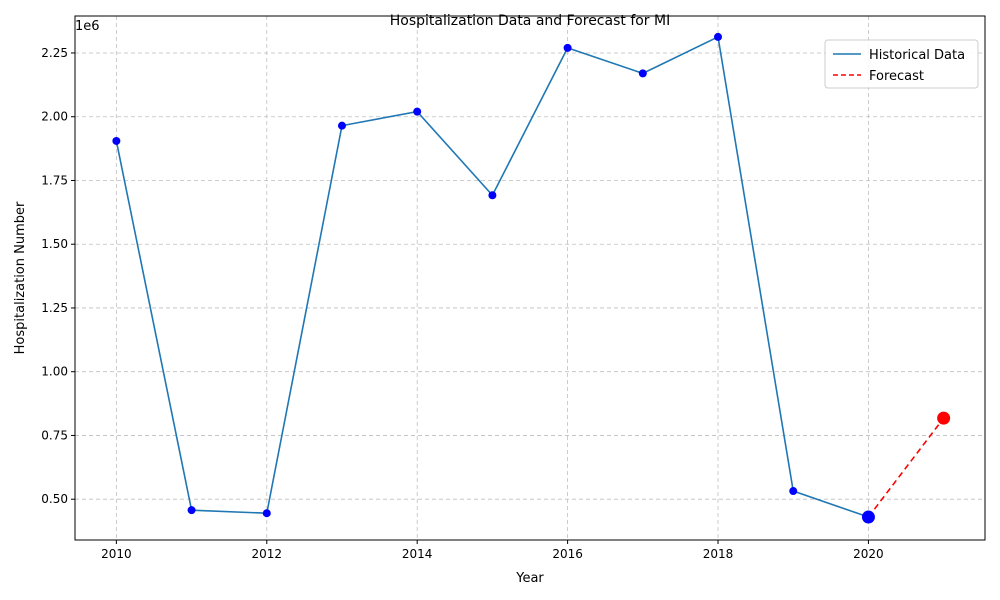 The height and width of the screenshot is (600, 1000). Describe the element at coordinates (417, 554) in the screenshot. I see `x-tick-label: 2014` at that location.